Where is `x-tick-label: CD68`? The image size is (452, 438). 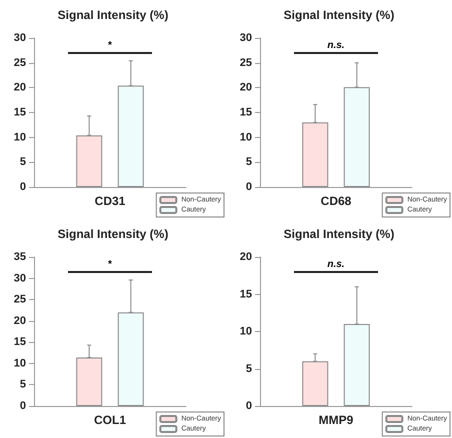
x-tick-label: CD68 is located at coordinates (336, 201).